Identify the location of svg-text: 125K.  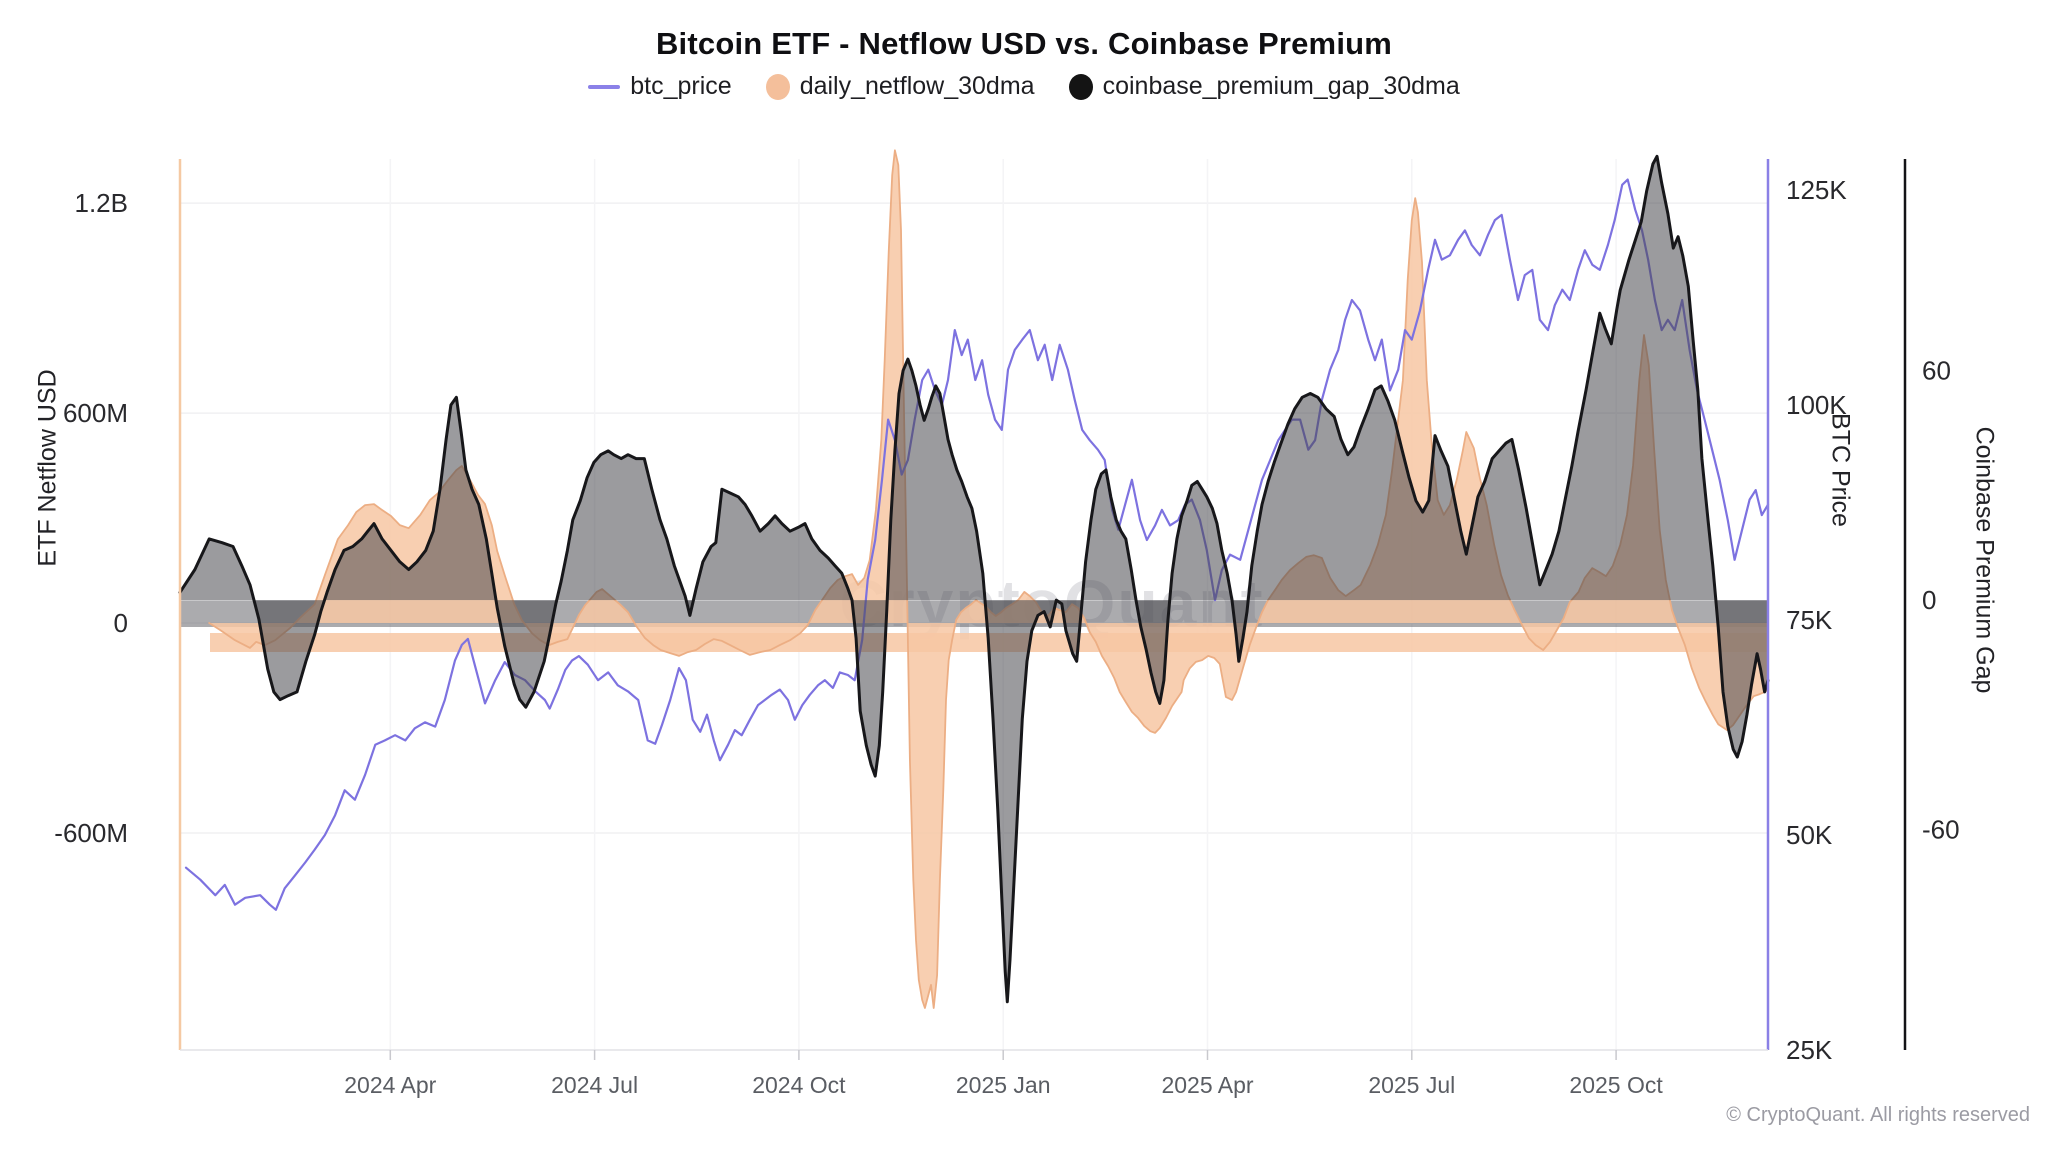
(1816, 190).